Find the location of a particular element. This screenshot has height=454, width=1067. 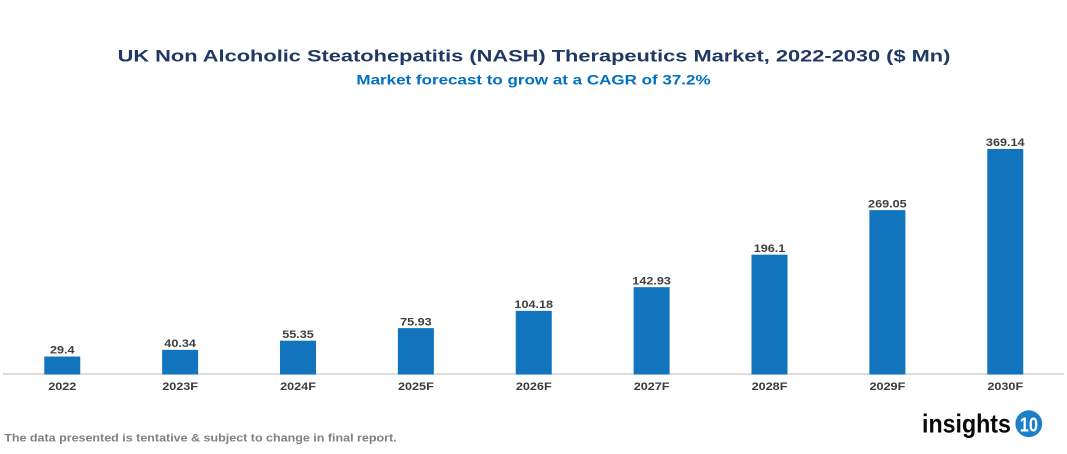

svg-text: 2026F is located at coordinates (534, 386).